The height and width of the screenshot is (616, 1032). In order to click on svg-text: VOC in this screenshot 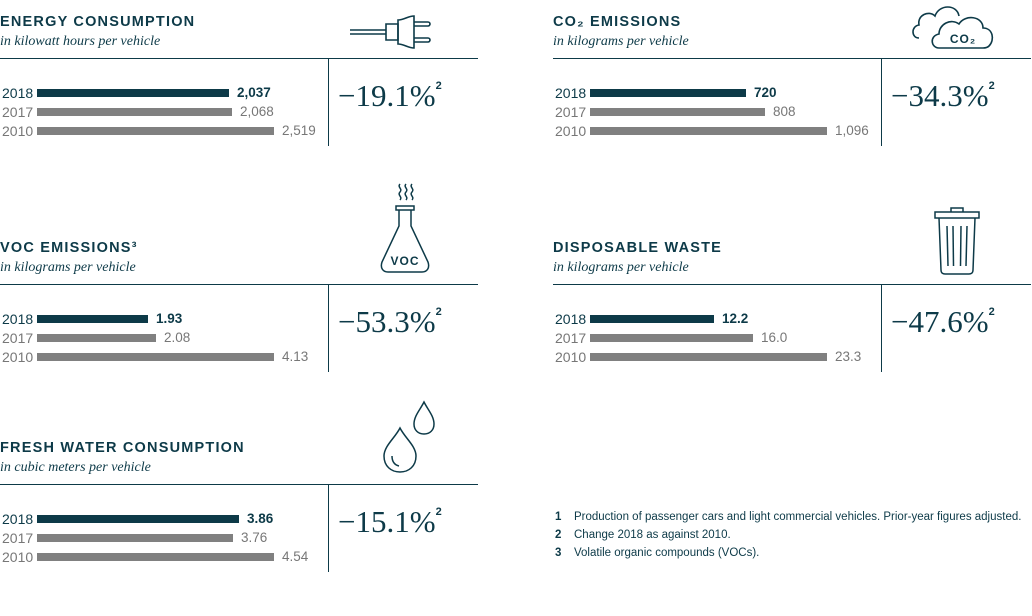, I will do `click(404, 261)`.